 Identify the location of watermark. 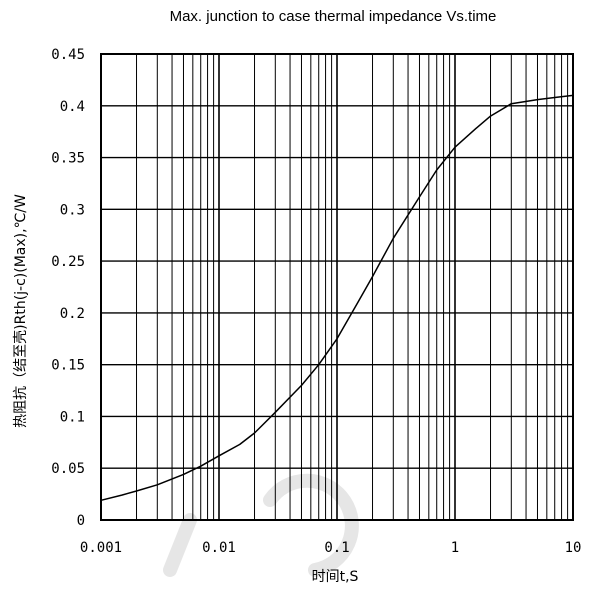
(261, 525).